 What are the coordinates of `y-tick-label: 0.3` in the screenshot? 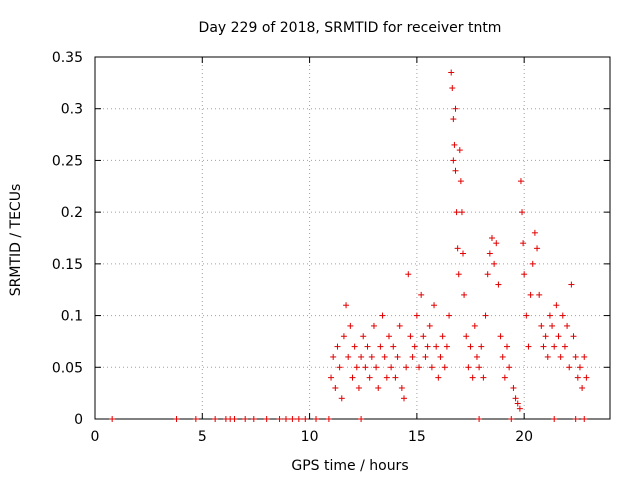 It's located at (72, 110).